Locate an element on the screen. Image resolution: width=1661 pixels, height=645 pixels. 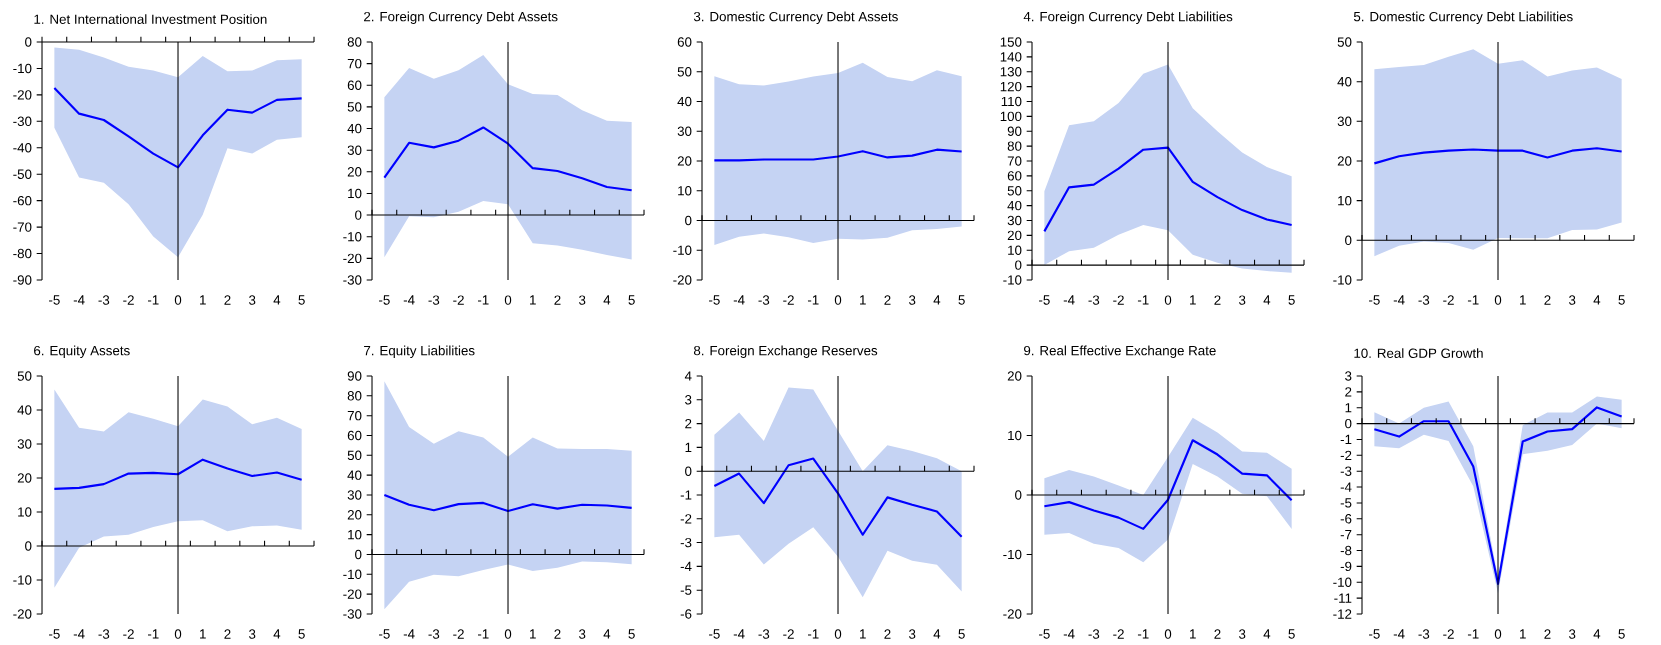
y-tick-label: 80 is located at coordinates (1014, 146).